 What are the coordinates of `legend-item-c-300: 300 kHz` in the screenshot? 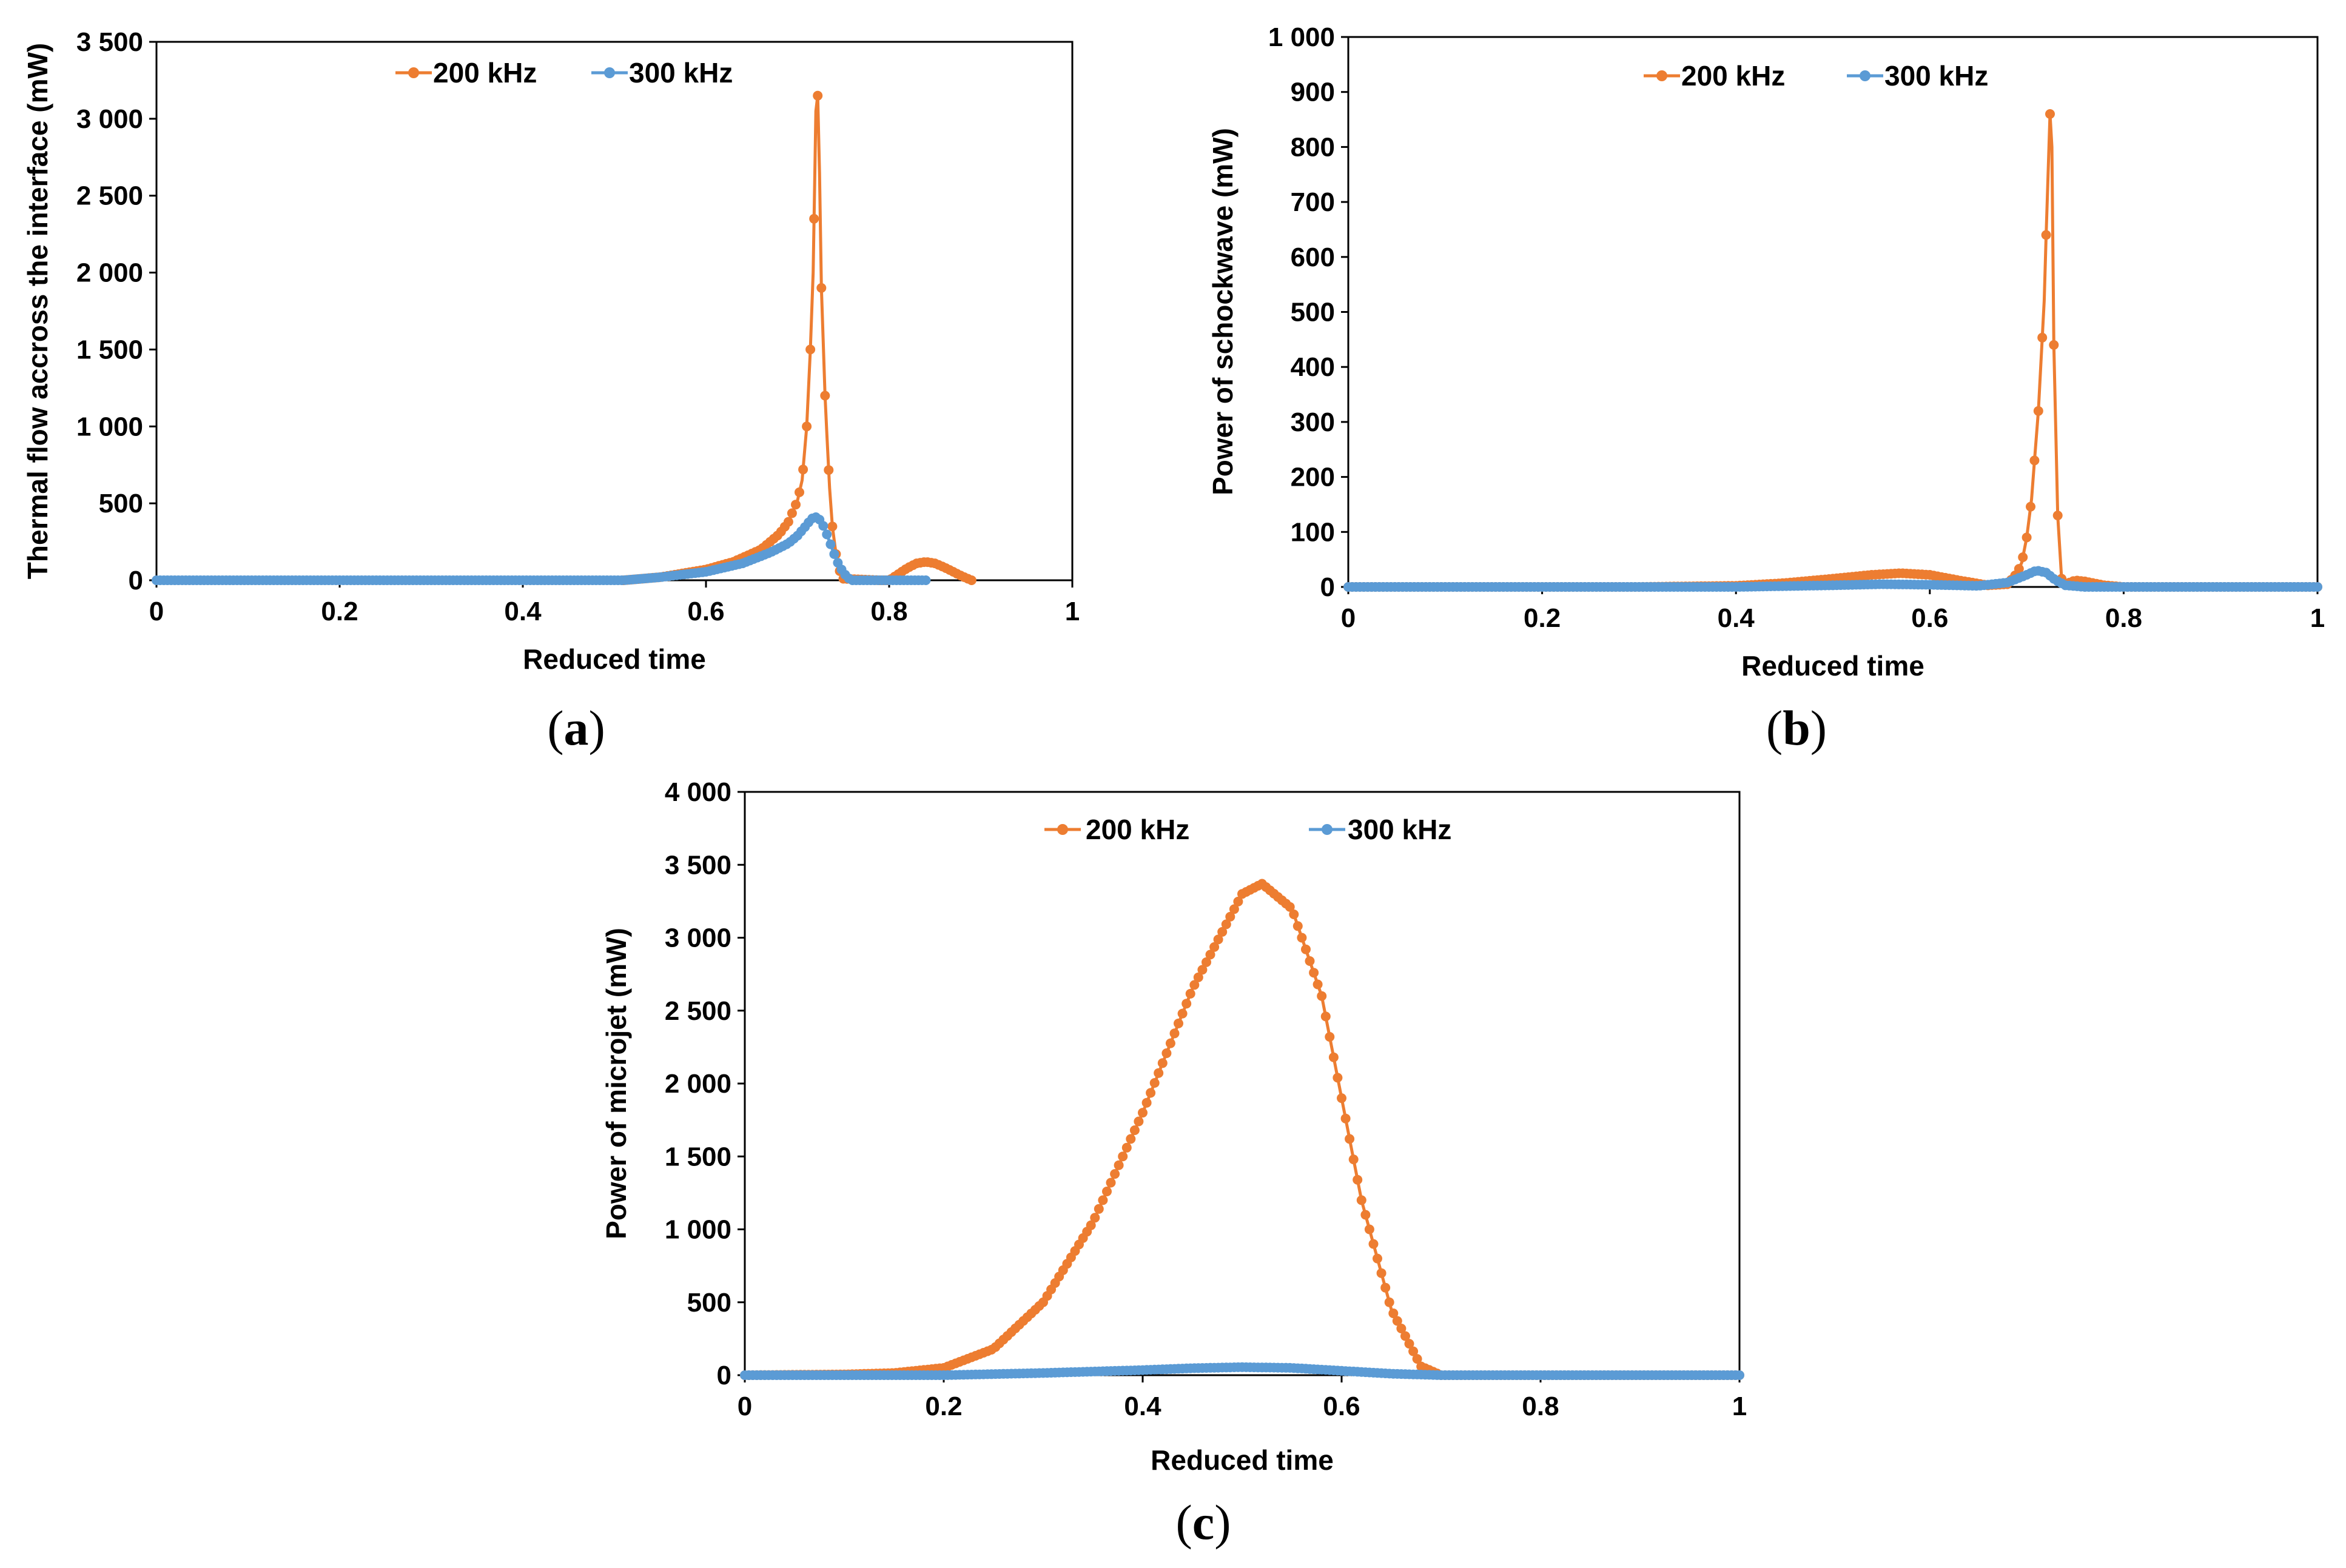 It's located at (1380, 830).